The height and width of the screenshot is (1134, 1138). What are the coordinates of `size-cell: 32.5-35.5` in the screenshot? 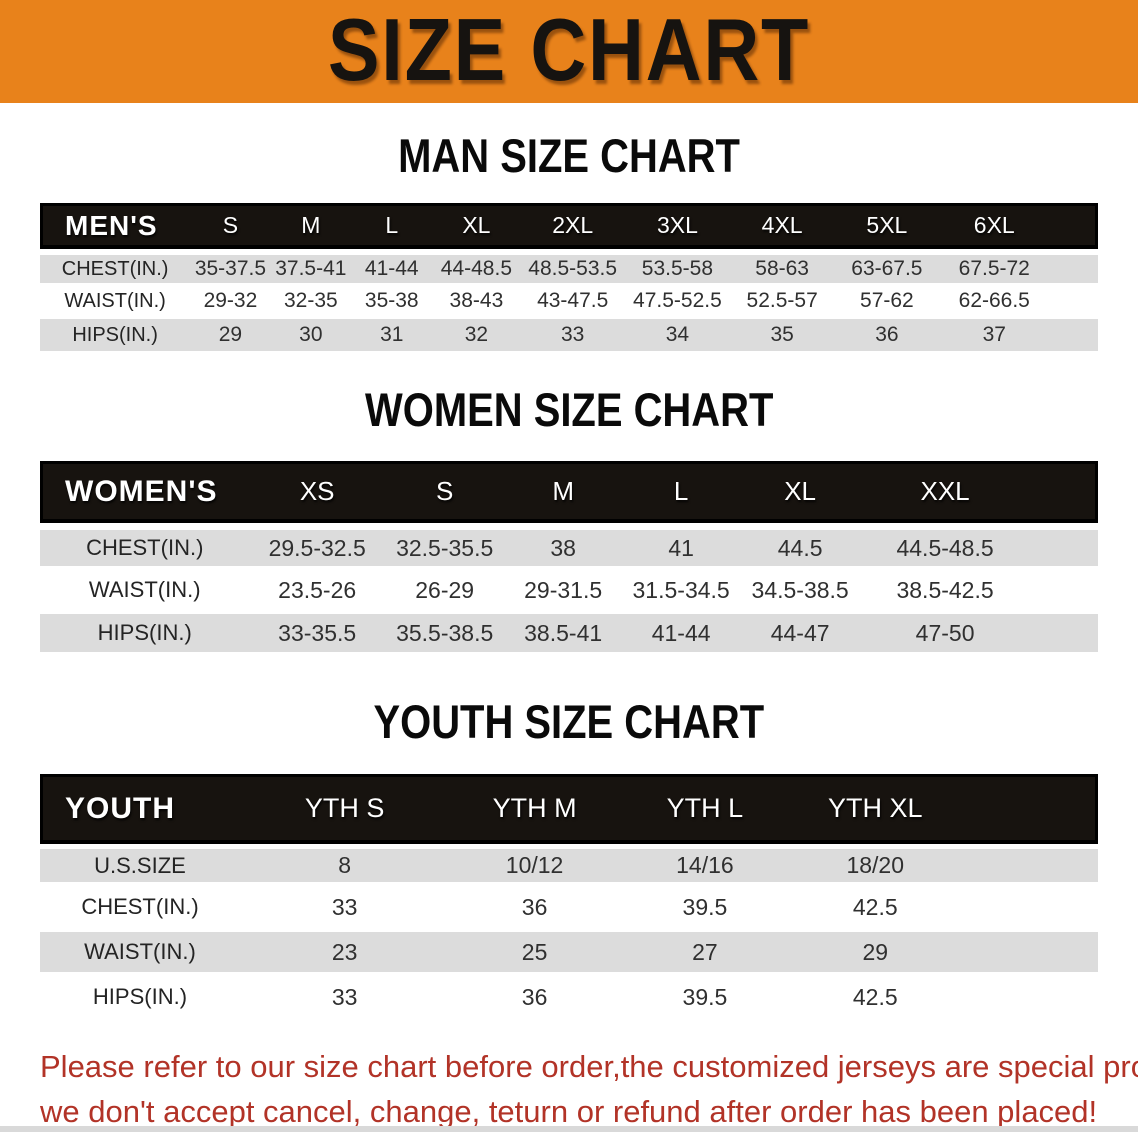 It's located at (444, 544).